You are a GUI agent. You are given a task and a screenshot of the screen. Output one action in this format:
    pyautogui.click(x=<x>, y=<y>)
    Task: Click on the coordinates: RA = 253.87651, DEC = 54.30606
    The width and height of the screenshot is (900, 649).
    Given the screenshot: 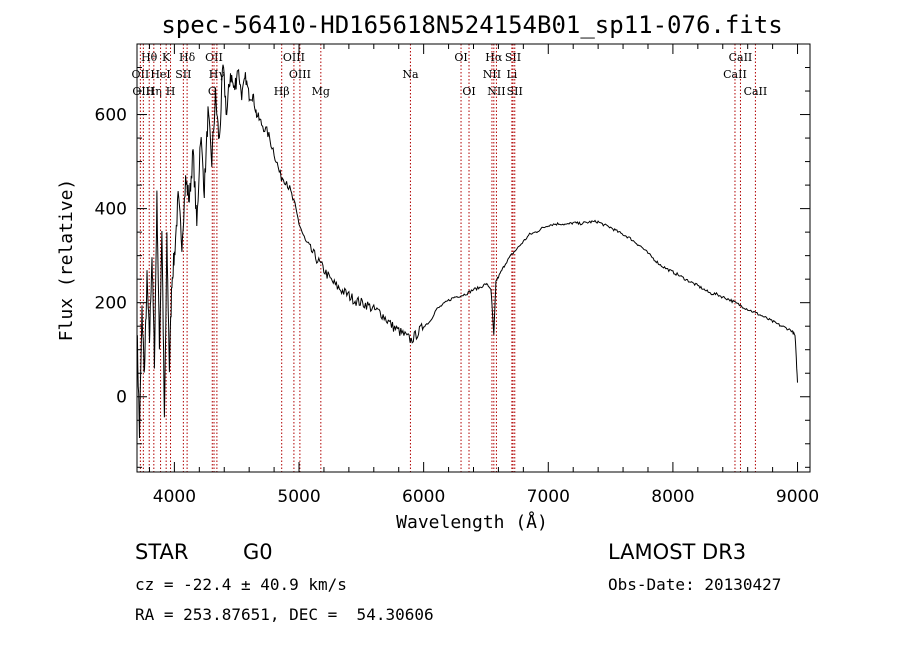 What is the action you would take?
    pyautogui.click(x=284, y=614)
    